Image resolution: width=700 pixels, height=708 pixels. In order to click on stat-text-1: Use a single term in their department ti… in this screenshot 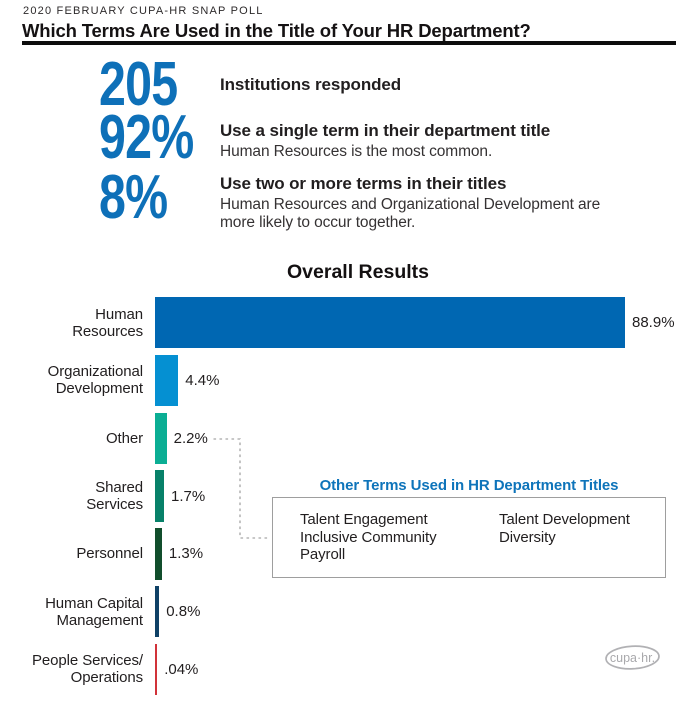, I will do `click(385, 141)`.